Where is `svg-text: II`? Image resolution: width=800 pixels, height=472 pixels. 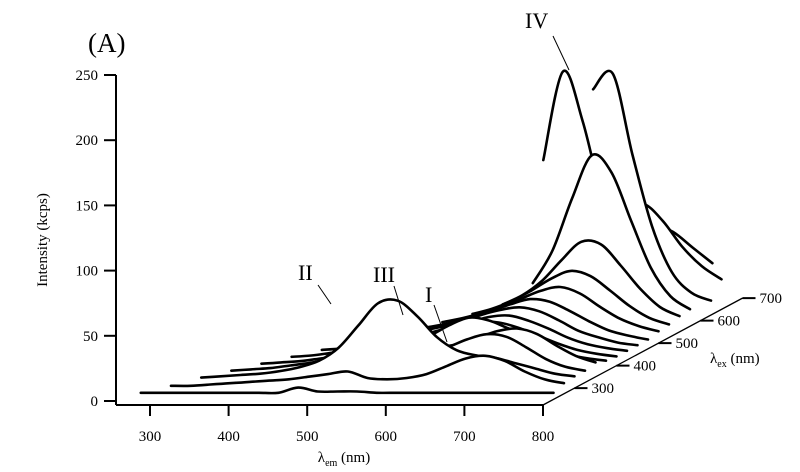 svg-text: II is located at coordinates (305, 272).